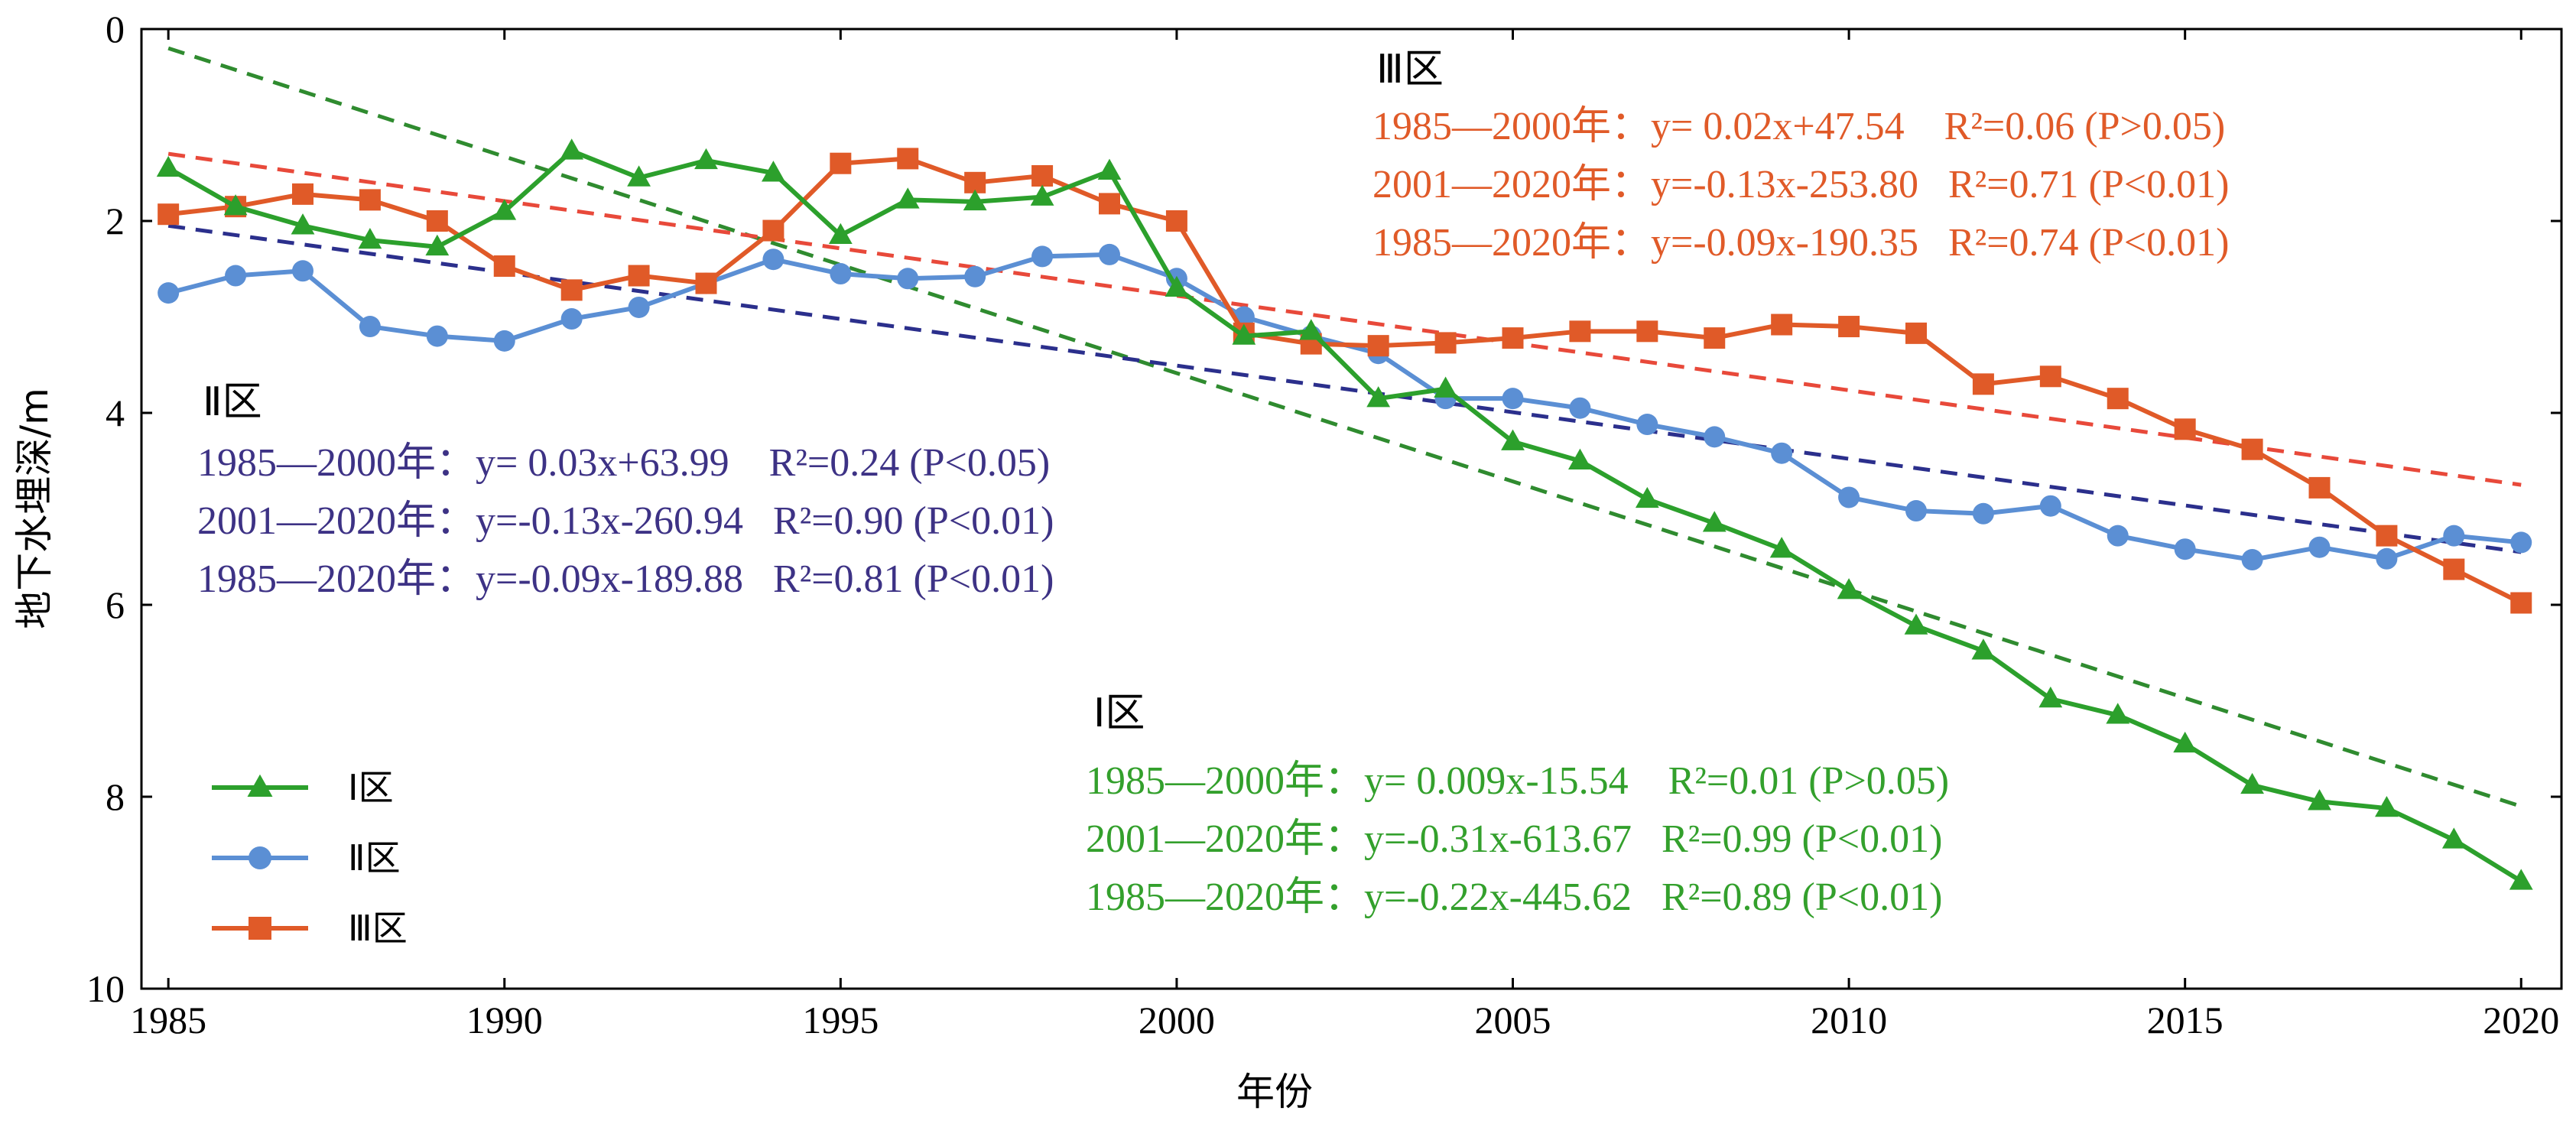 The height and width of the screenshot is (1124, 2576). I want to click on y-tick-label: 2, so click(115, 221).